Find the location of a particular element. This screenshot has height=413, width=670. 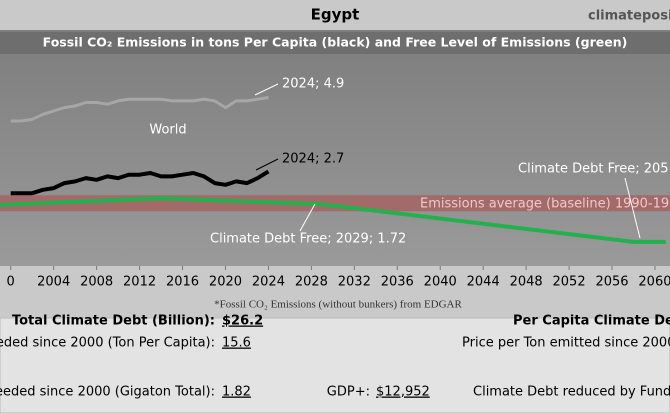

x-tick-label: 2048 is located at coordinates (526, 282).